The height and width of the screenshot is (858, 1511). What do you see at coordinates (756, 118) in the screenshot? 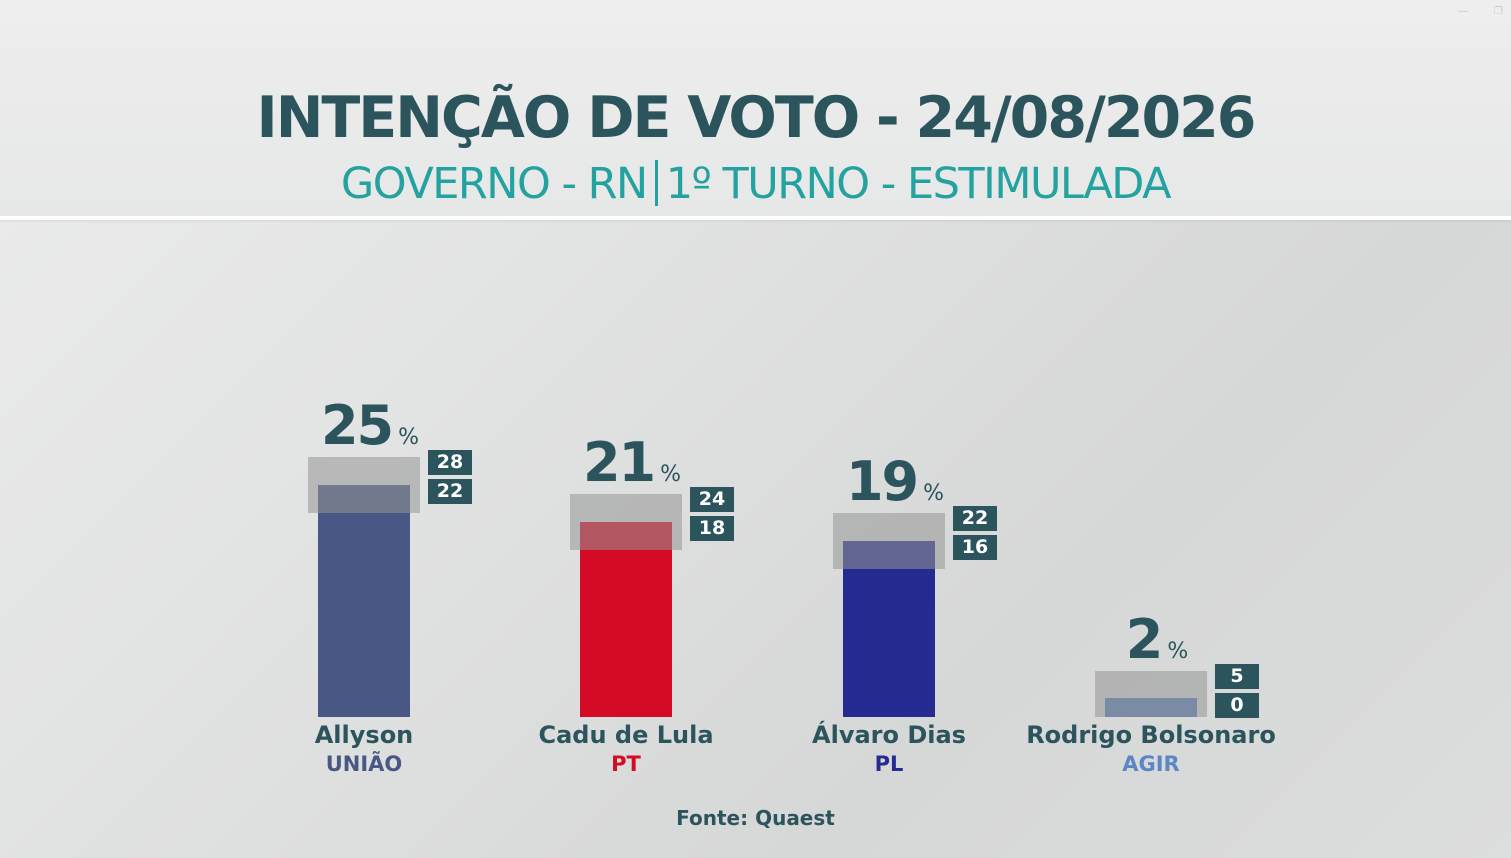
I see `chart-title: INTENÇÃO DE VOTO - 24/08/2026` at bounding box center [756, 118].